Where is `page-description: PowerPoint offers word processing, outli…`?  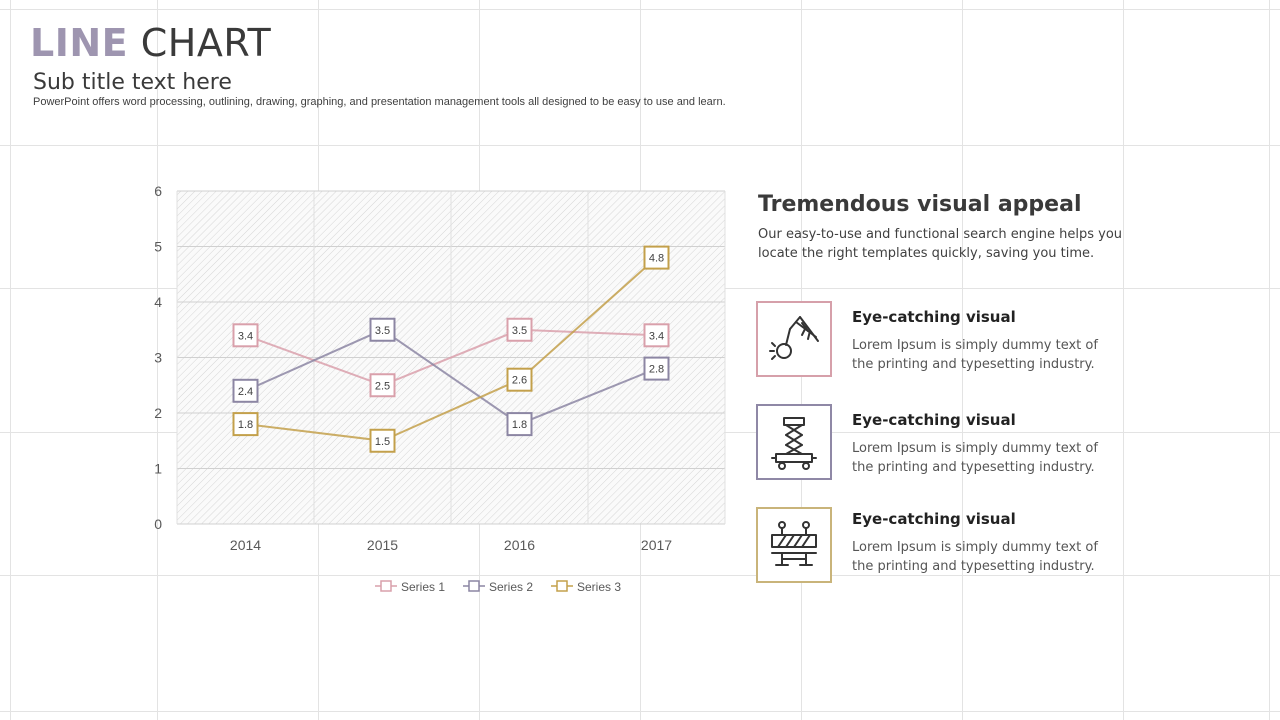 page-description: PowerPoint offers word processing, outli… is located at coordinates (379, 102).